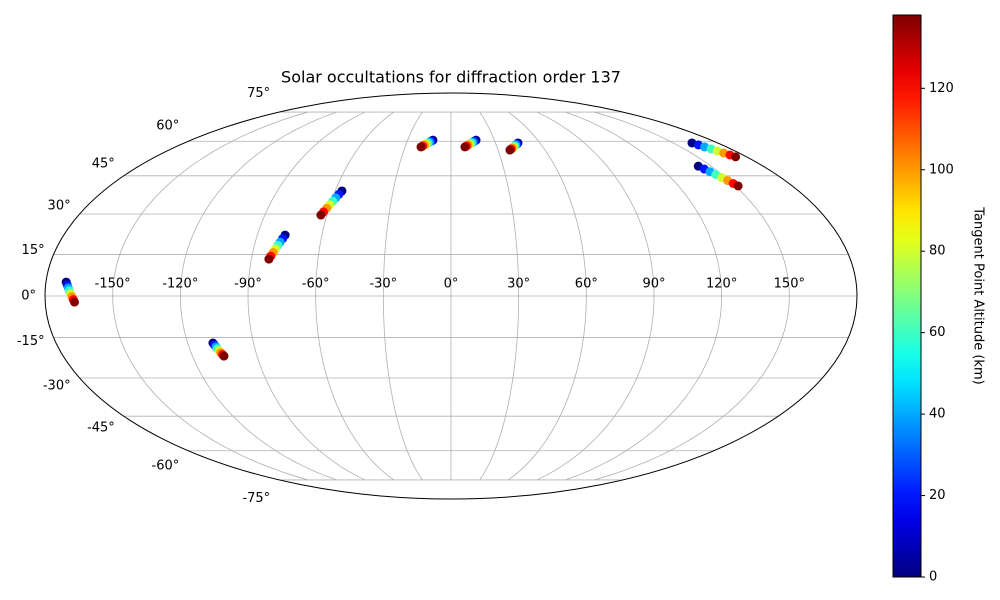 This screenshot has width=1000, height=600. What do you see at coordinates (941, 88) in the screenshot?
I see `colorbar-tick-label: 120` at bounding box center [941, 88].